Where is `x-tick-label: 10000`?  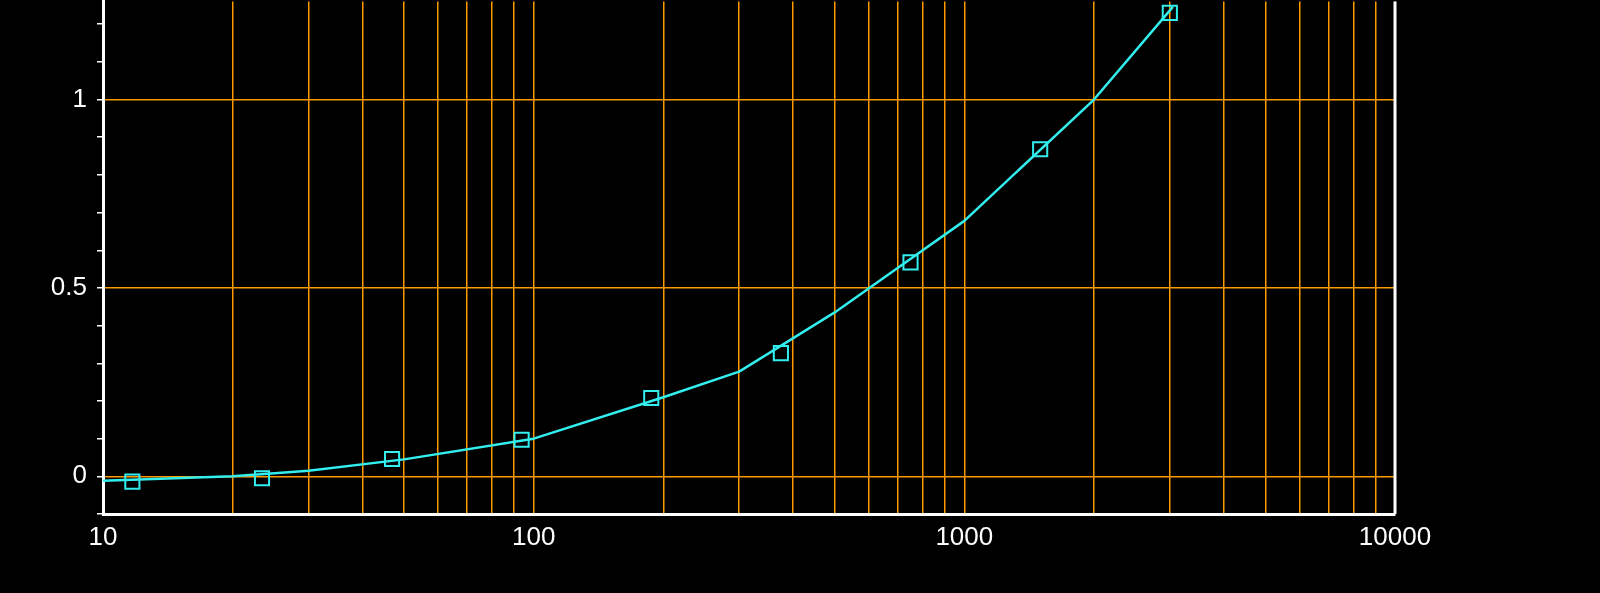 x-tick-label: 10000 is located at coordinates (1395, 535).